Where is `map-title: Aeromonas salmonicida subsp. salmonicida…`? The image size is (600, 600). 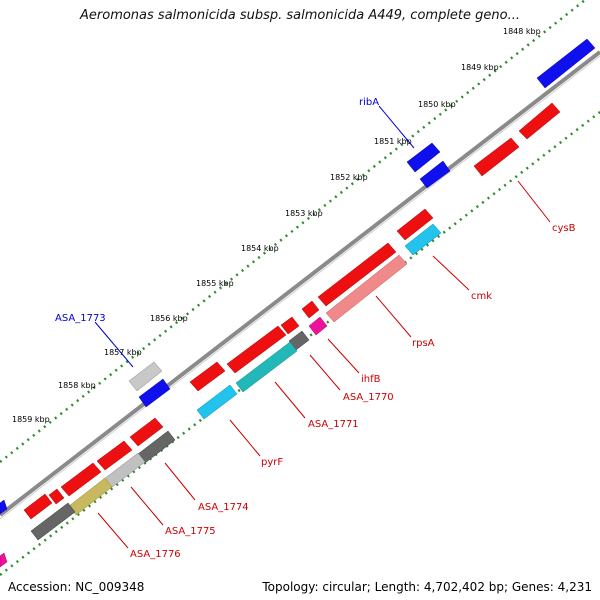
map-title: Aeromonas salmonicida subsp. salmonicida… is located at coordinates (300, 15).